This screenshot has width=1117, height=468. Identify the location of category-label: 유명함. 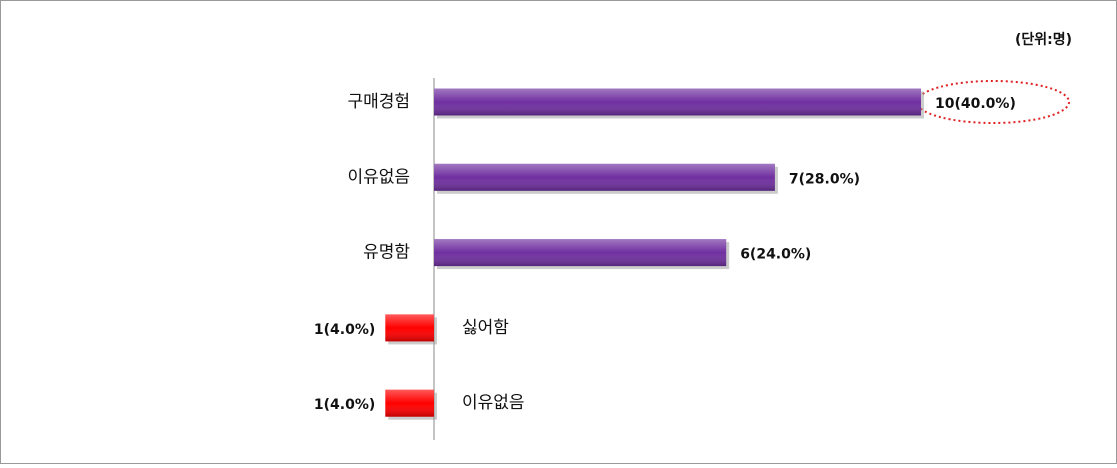
(386, 253).